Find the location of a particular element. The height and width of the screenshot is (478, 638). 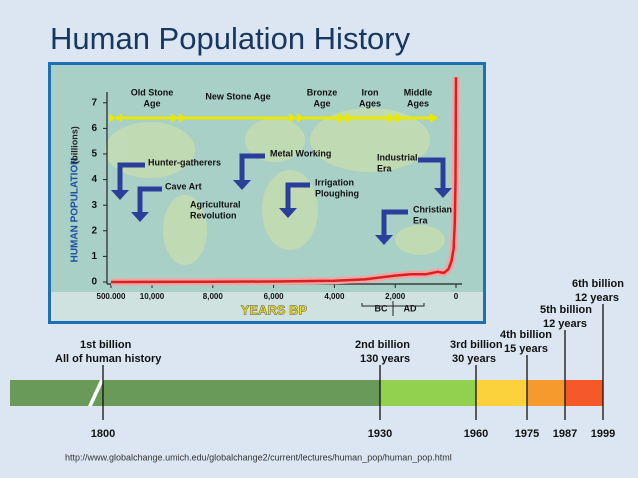

slide-title: Human Population History is located at coordinates (230, 38).